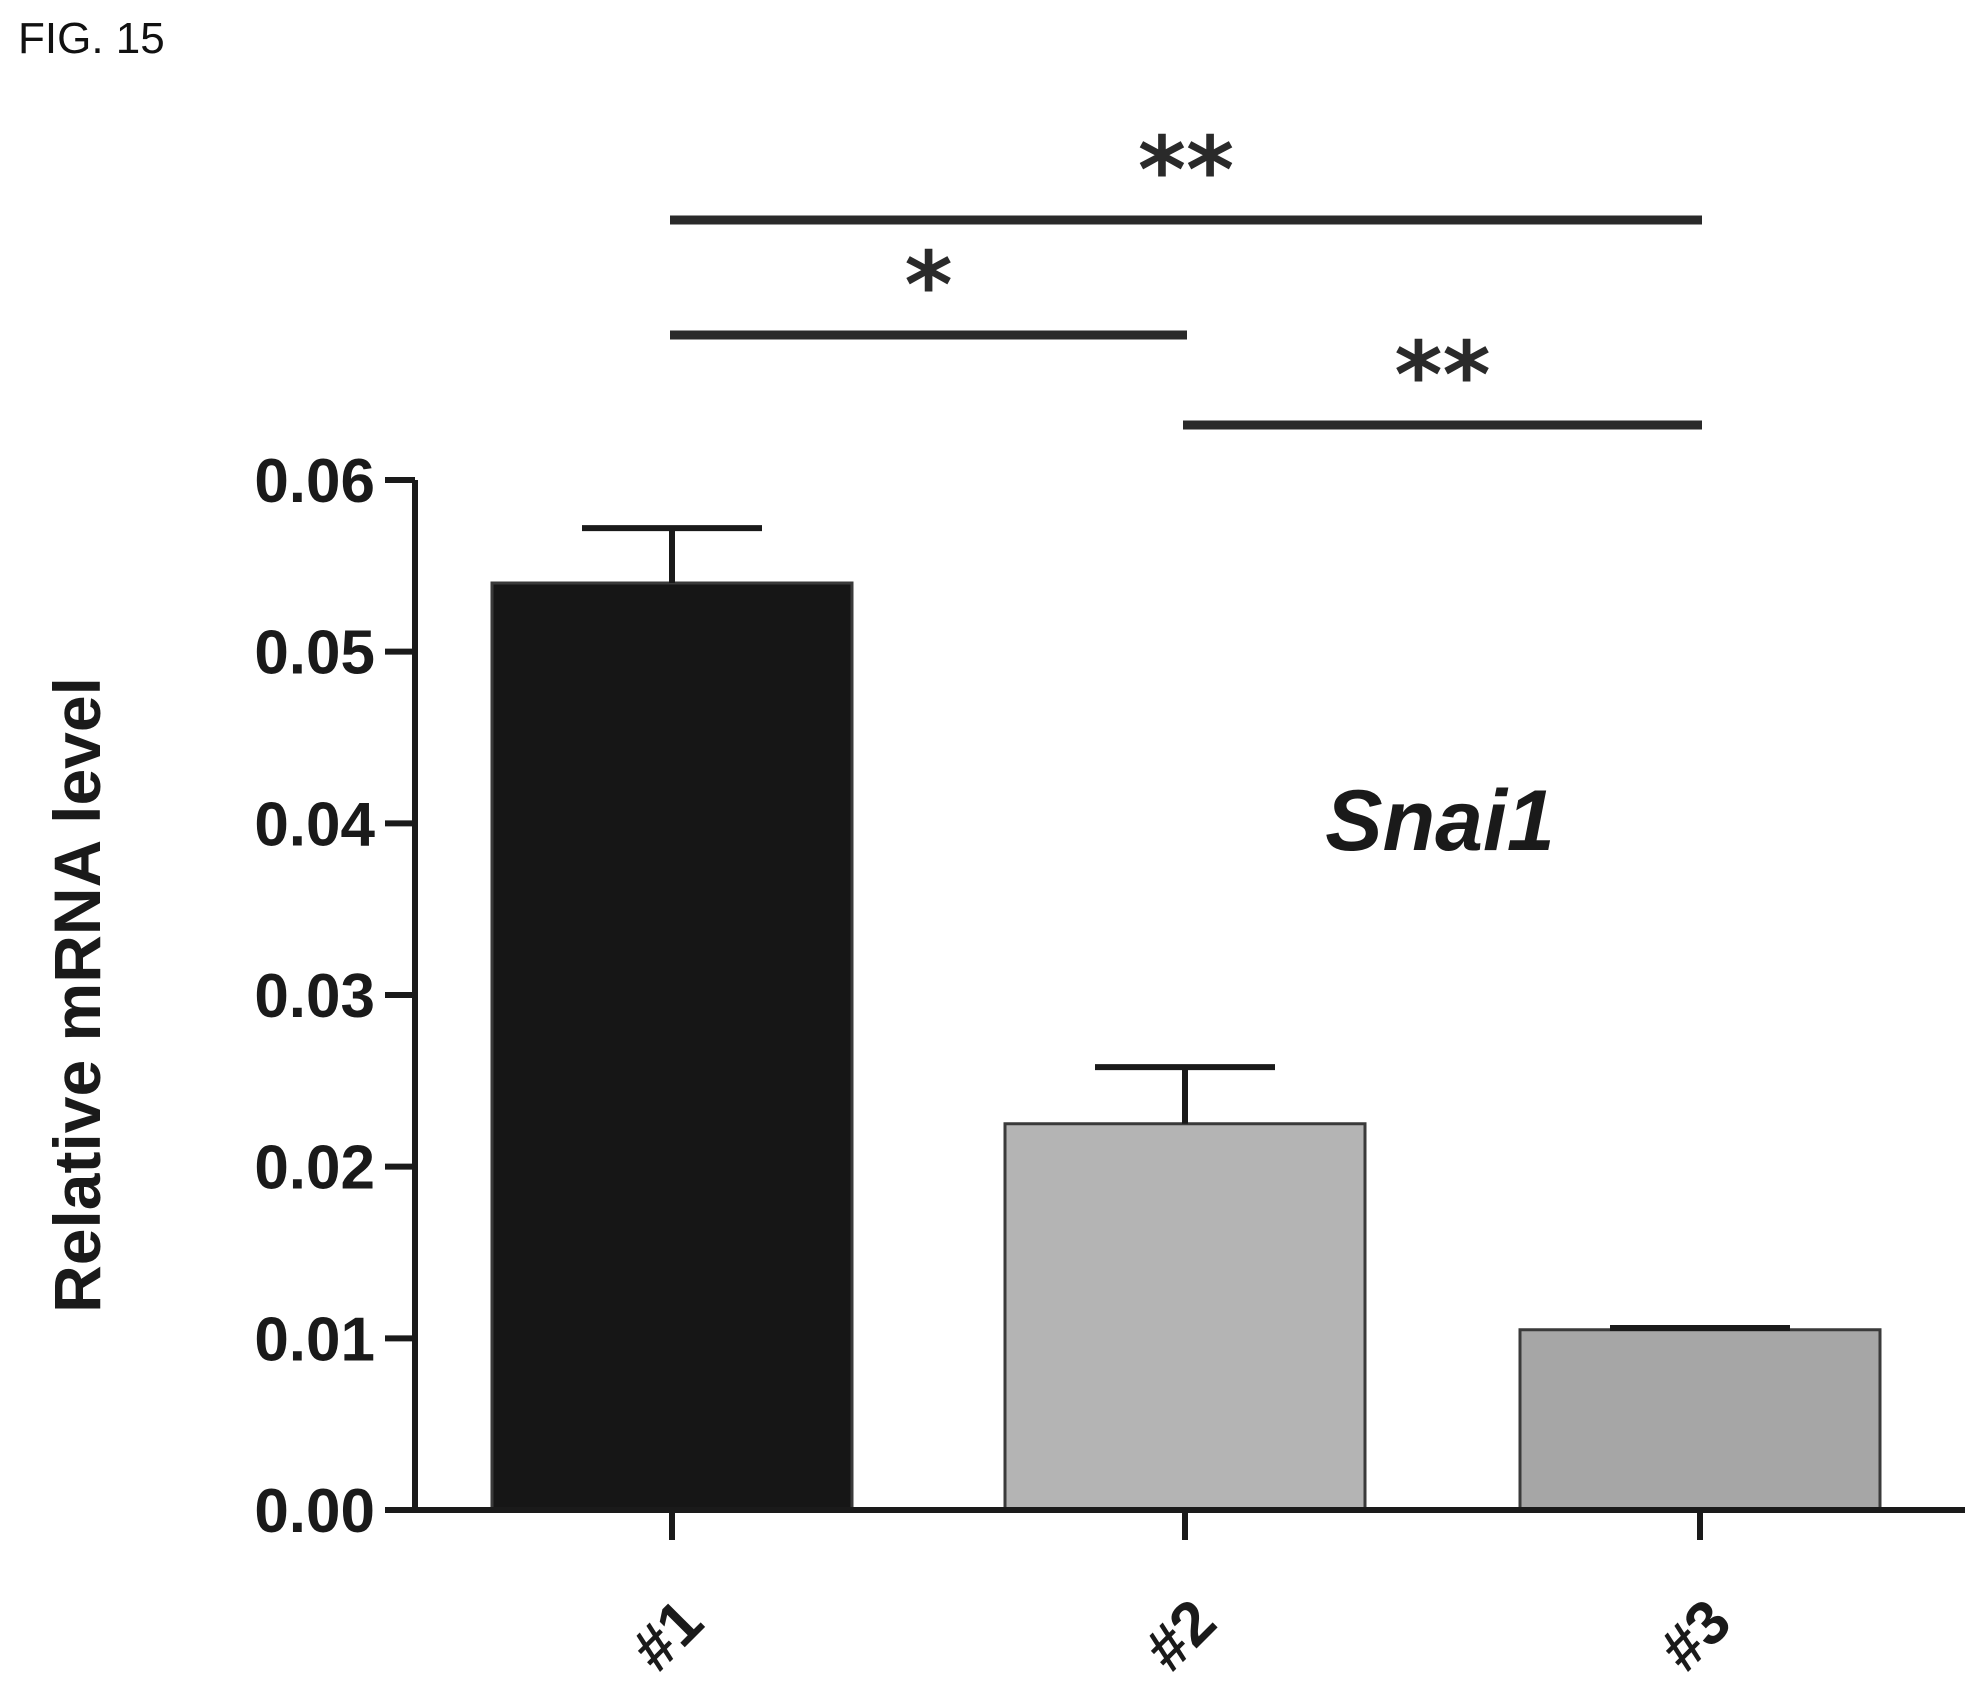  Describe the element at coordinates (91, 38) in the screenshot. I see `figure-label: FIG. 15` at that location.